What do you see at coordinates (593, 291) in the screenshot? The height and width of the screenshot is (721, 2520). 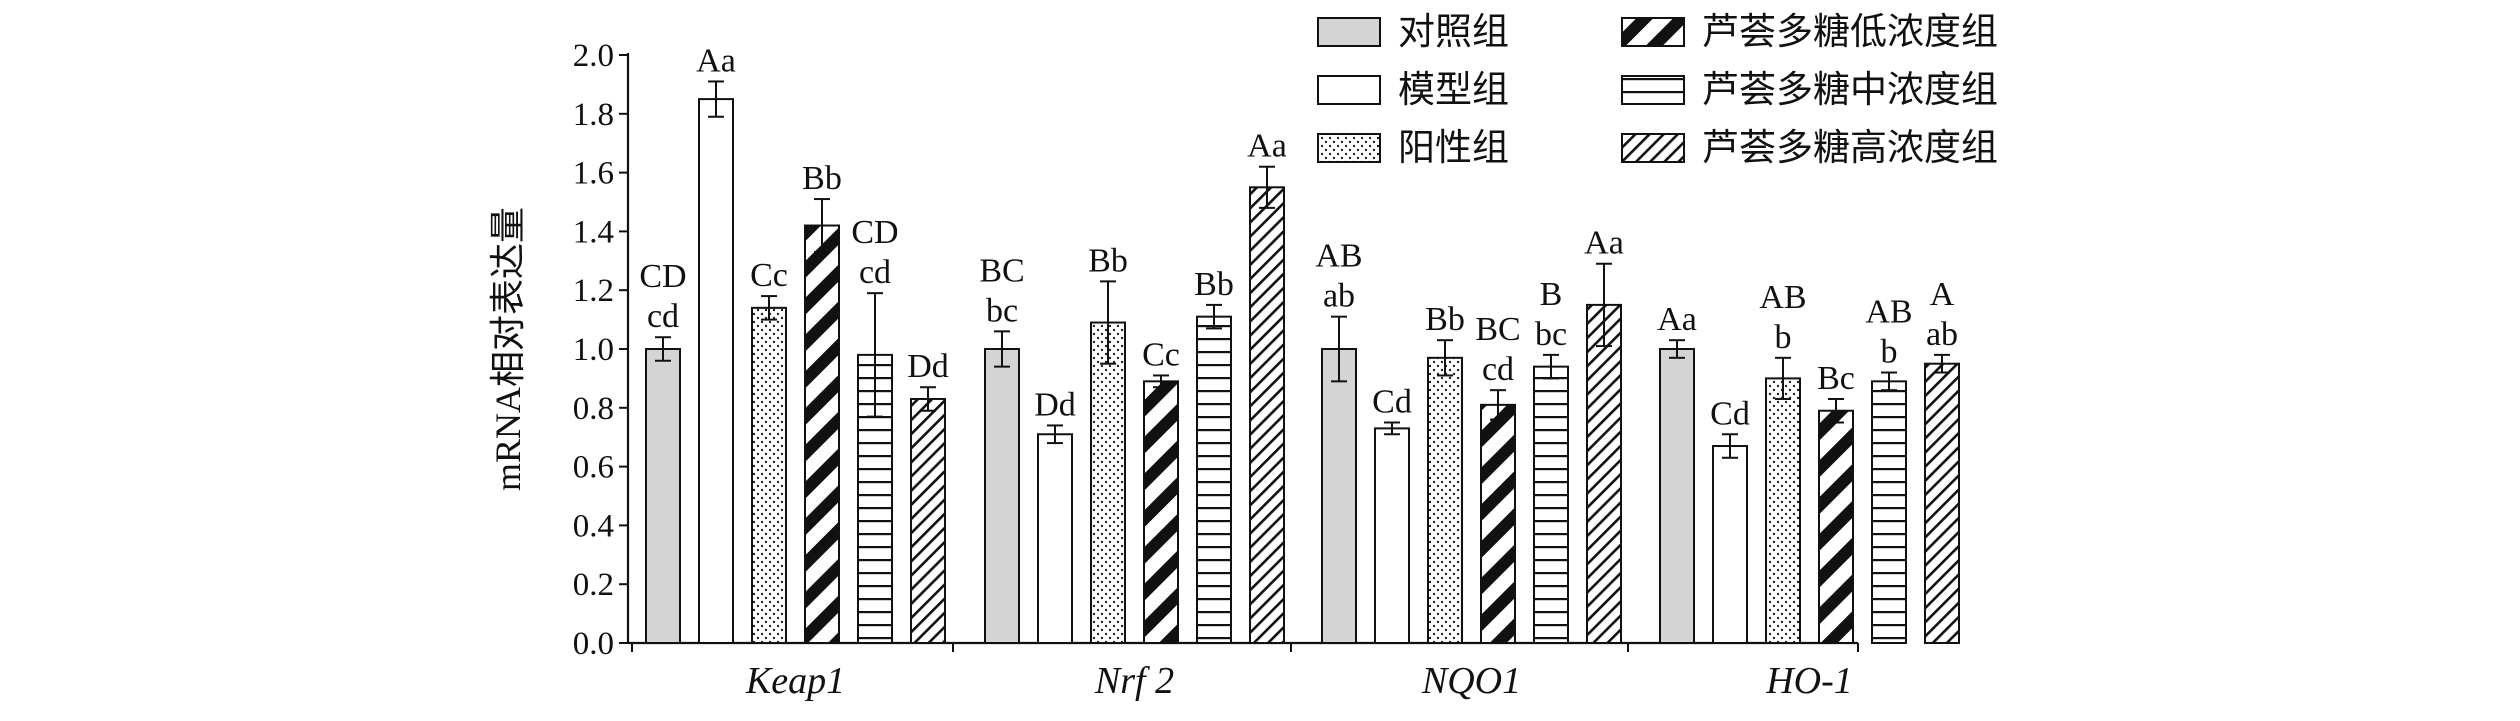 I see `y-tick-label: 1.2` at bounding box center [593, 291].